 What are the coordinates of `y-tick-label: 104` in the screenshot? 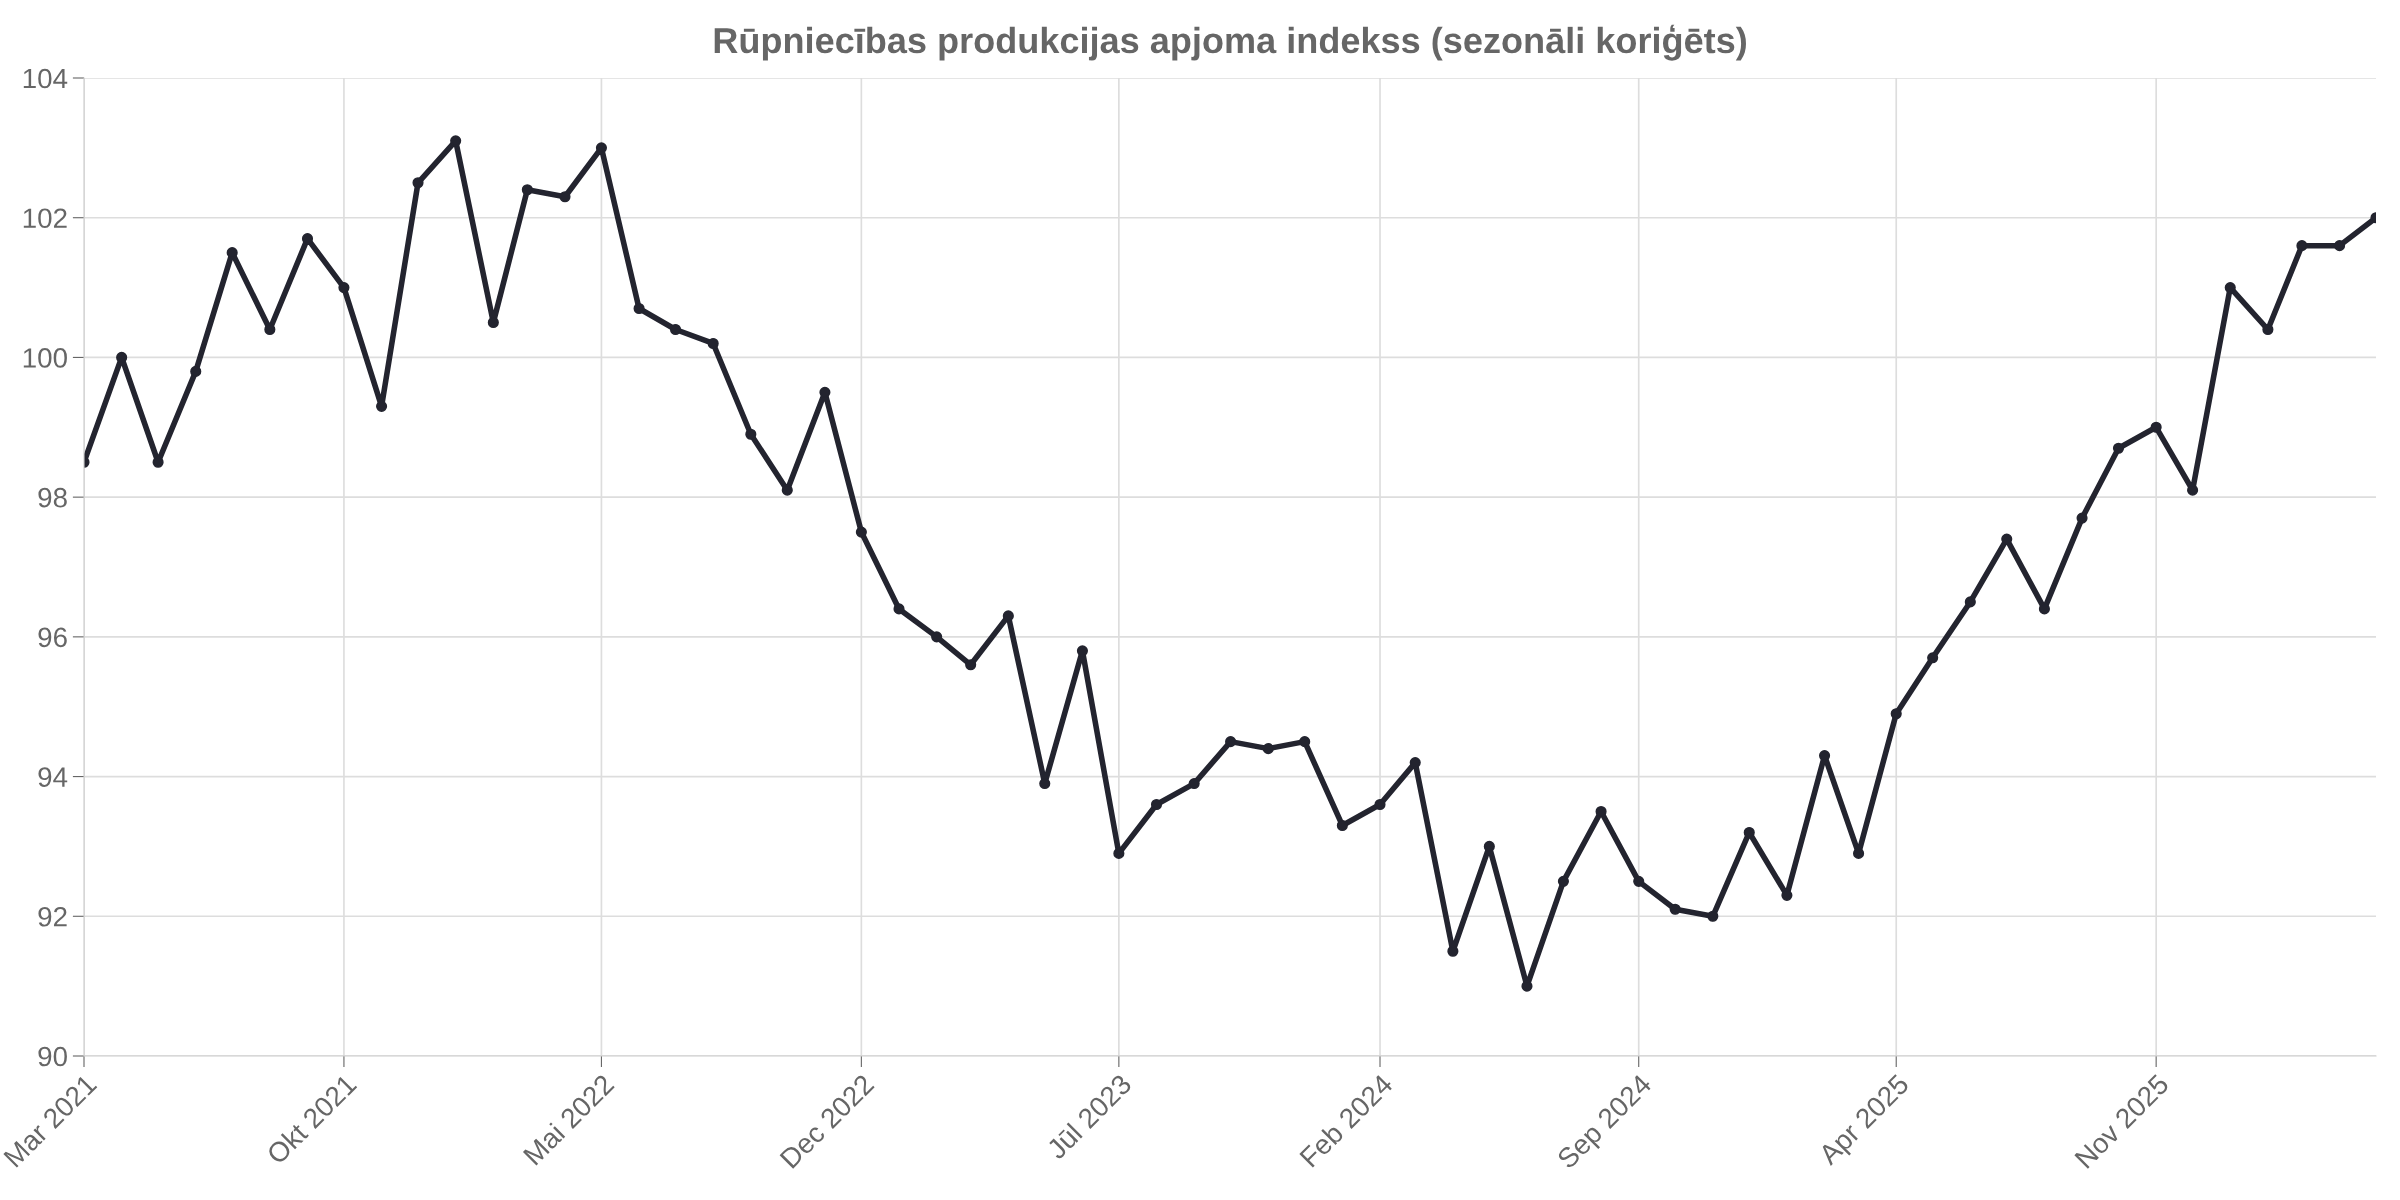 It's located at (45, 78).